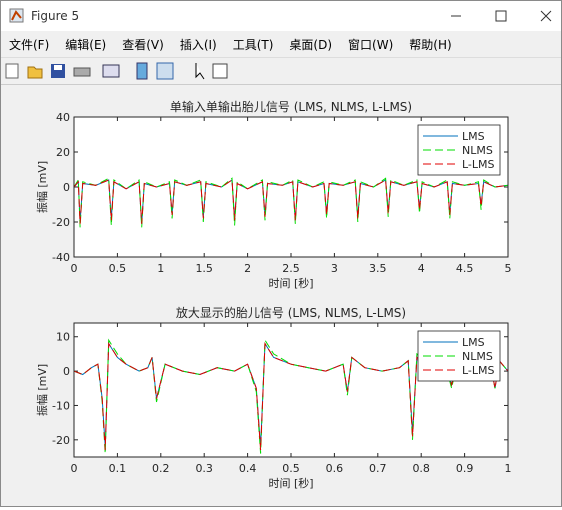 This screenshot has width=562, height=510. What do you see at coordinates (16, 15) in the screenshot?
I see `app-icon` at bounding box center [16, 15].